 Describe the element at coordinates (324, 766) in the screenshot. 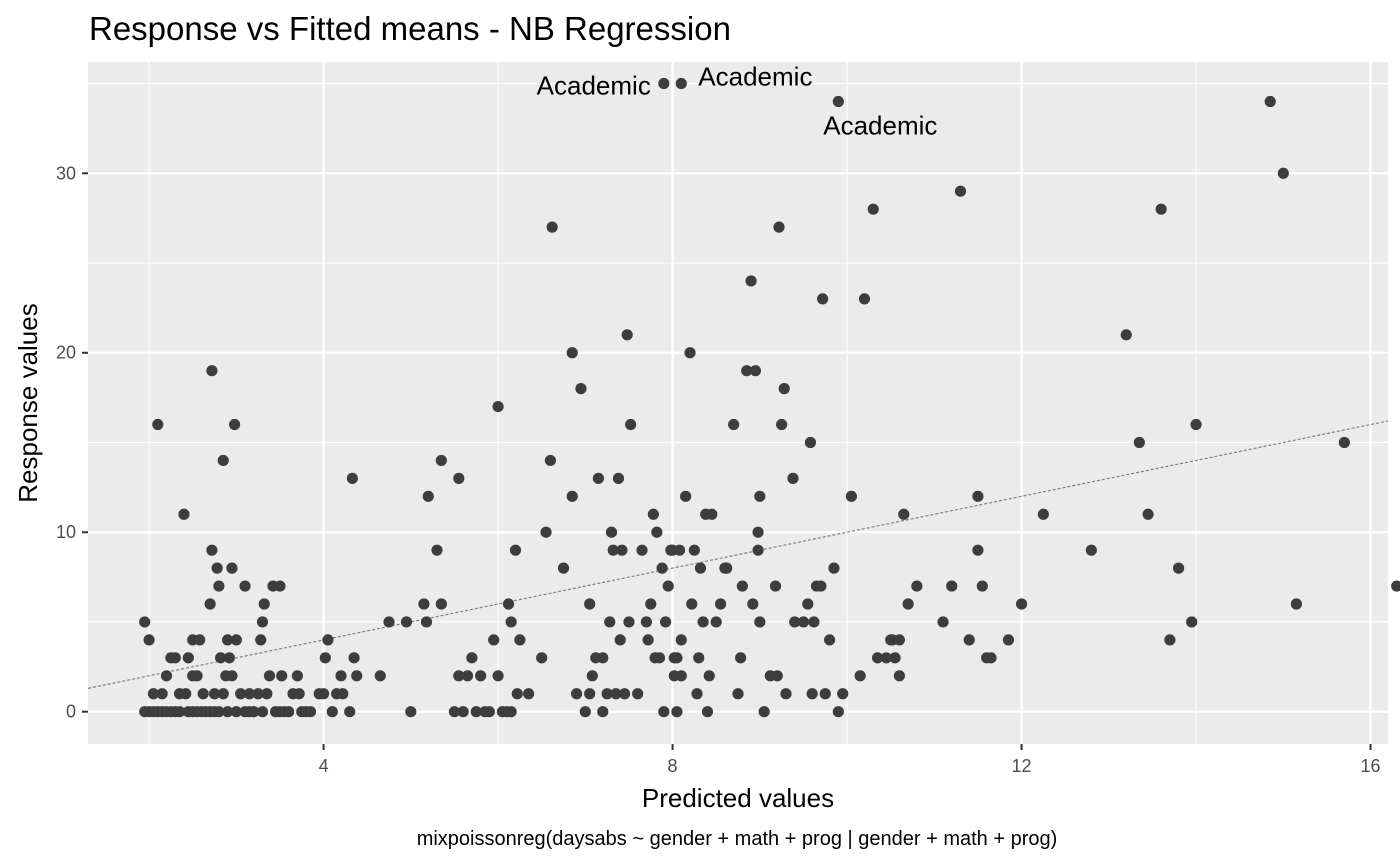

I see `x-tick-label: 4` at that location.